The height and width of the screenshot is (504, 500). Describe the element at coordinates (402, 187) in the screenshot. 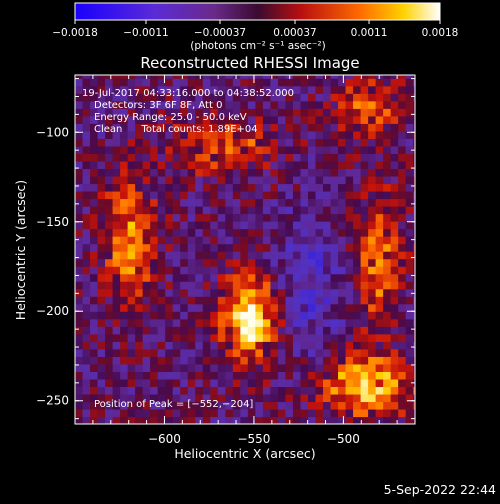

I see `heatmap-cell-2052` at that location.